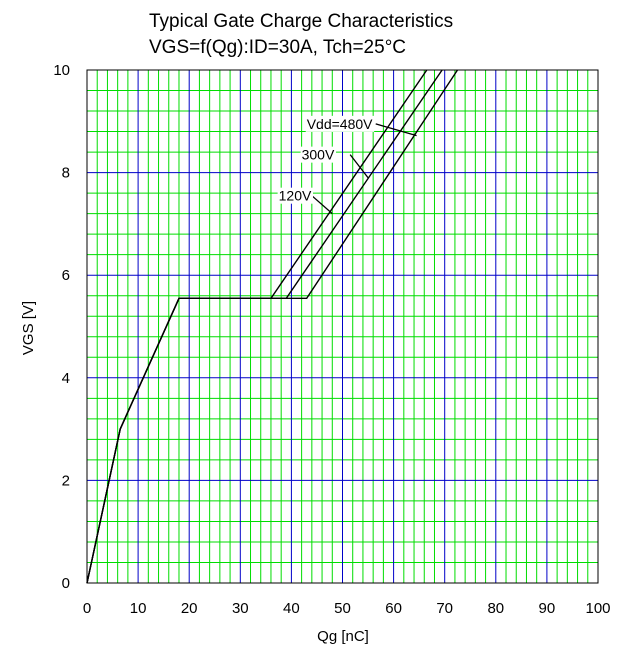 This screenshot has height=651, width=627. Describe the element at coordinates (189, 608) in the screenshot. I see `x-tick-label: 20` at that location.